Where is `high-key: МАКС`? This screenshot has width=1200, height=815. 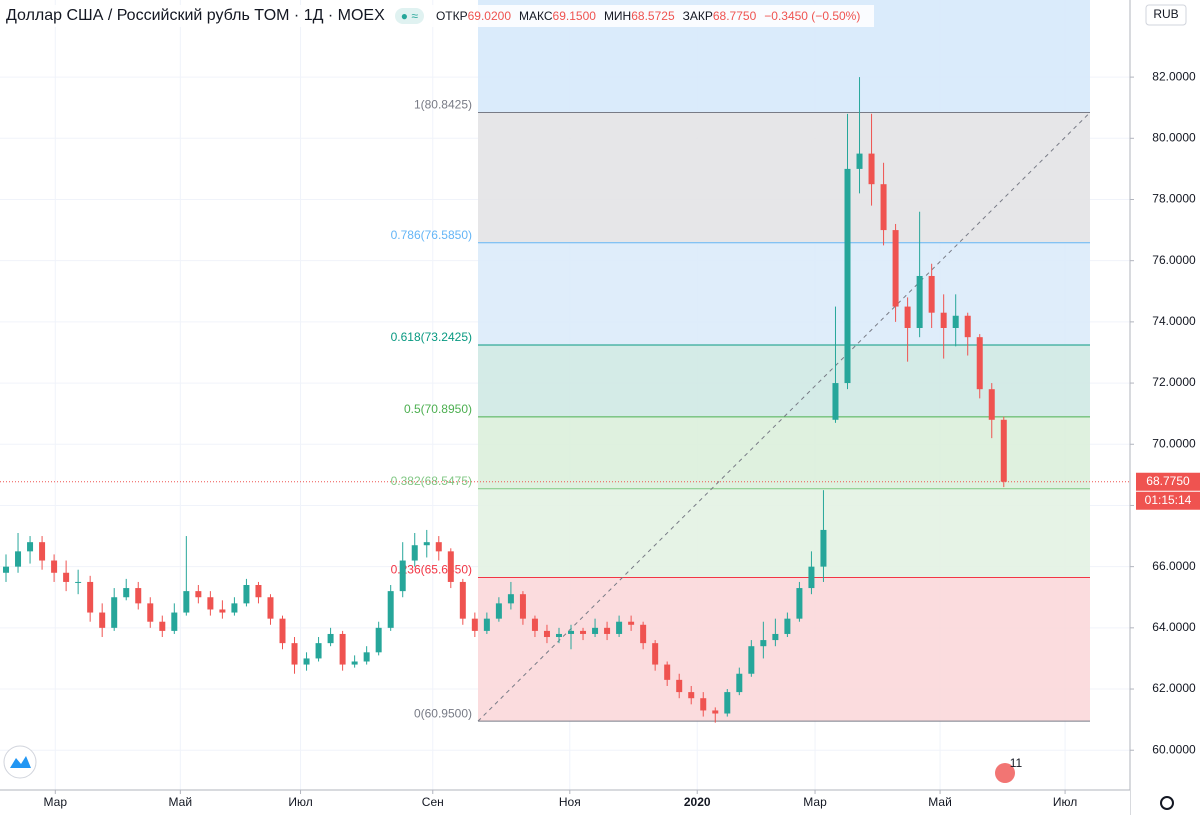 high-key: МАКС is located at coordinates (536, 16).